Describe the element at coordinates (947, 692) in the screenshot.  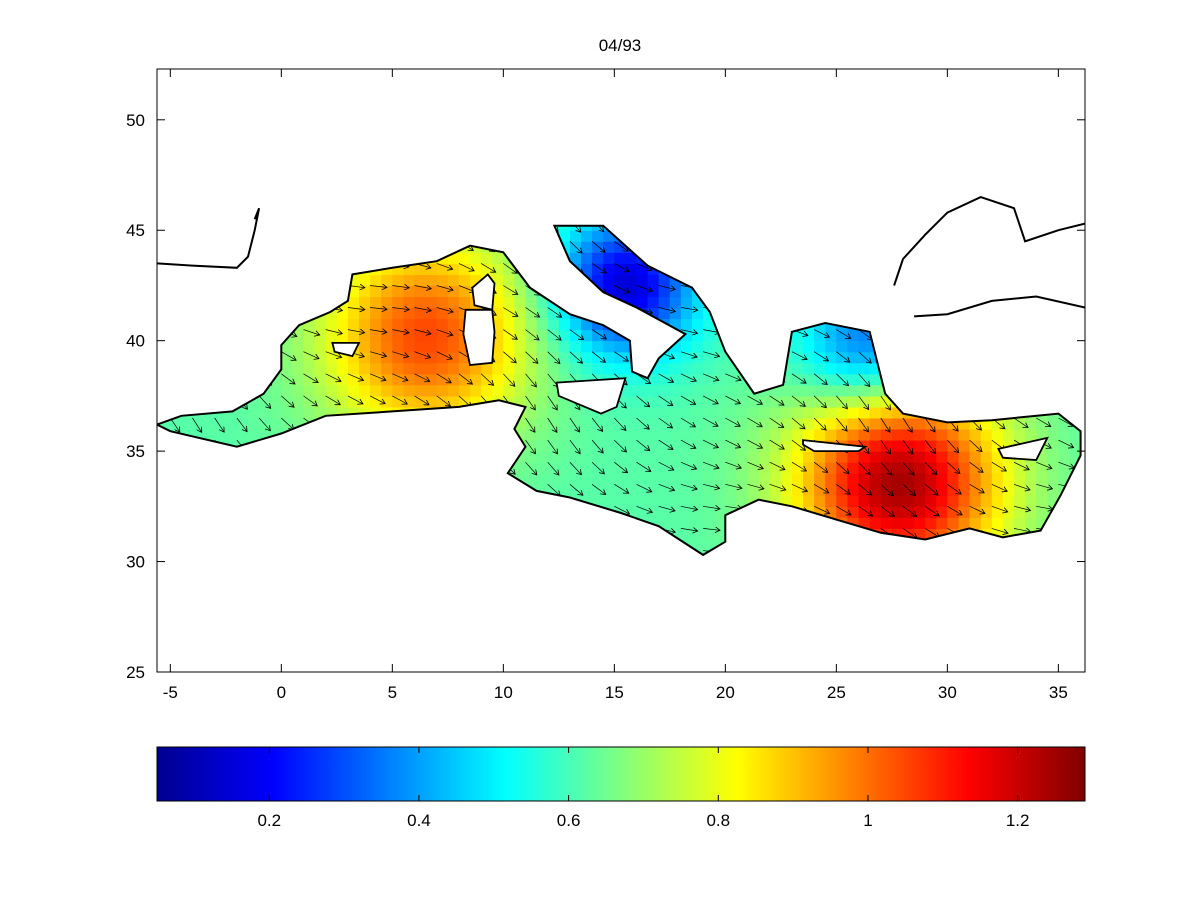
I see `x-tick-label: 30` at that location.